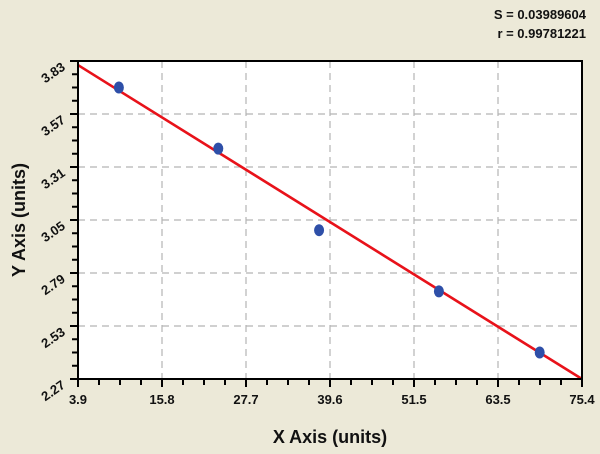 This screenshot has width=600, height=454. Describe the element at coordinates (52, 125) in the screenshot. I see `y-tick-label: 3.57` at that location.